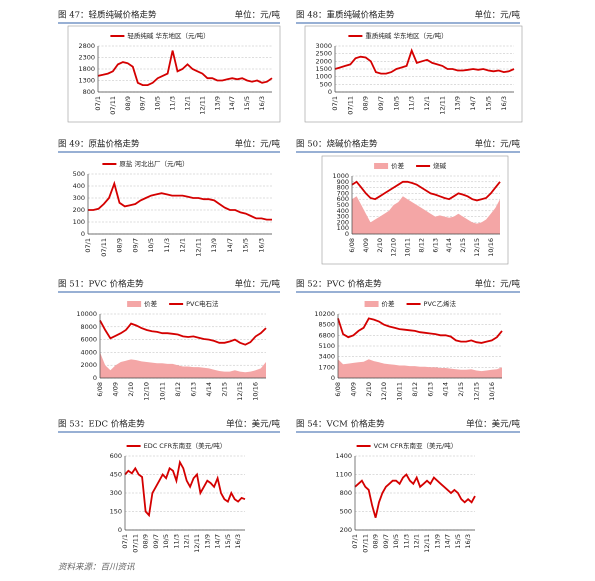  Describe the element at coordinates (86, 58) in the screenshot. I see `y-tick-label: 2300` at that location.